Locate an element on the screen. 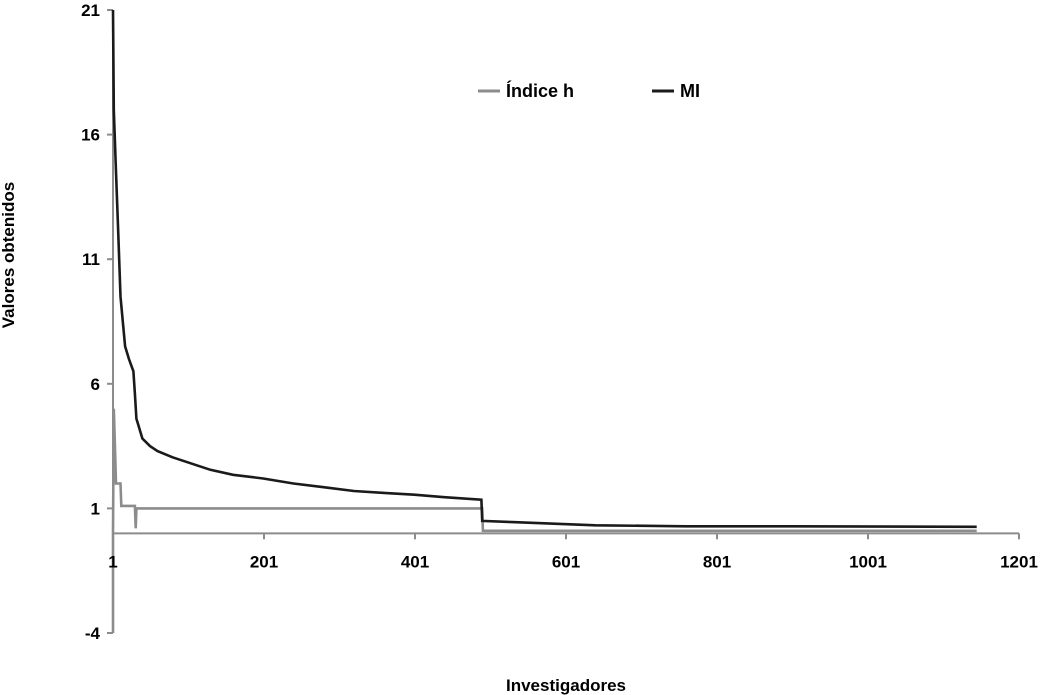 This screenshot has height=695, width=1043. x-tick-labels: 1 201 401 601 801 1001 1201 is located at coordinates (573, 561).